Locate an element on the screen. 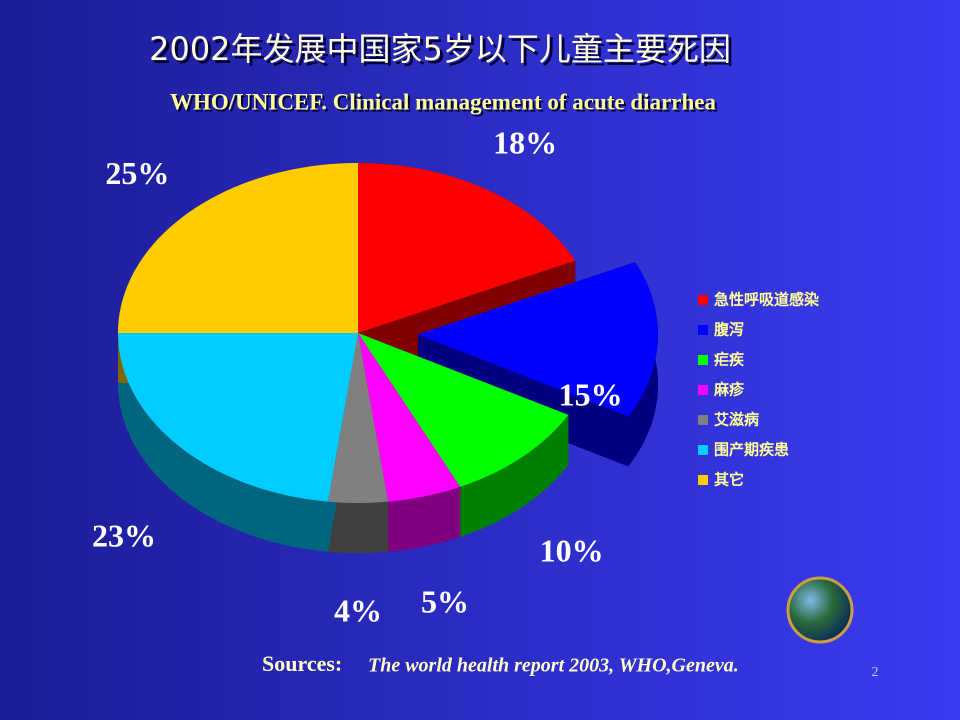 This screenshot has width=960, height=720. source-label: Sources: is located at coordinates (302, 663).